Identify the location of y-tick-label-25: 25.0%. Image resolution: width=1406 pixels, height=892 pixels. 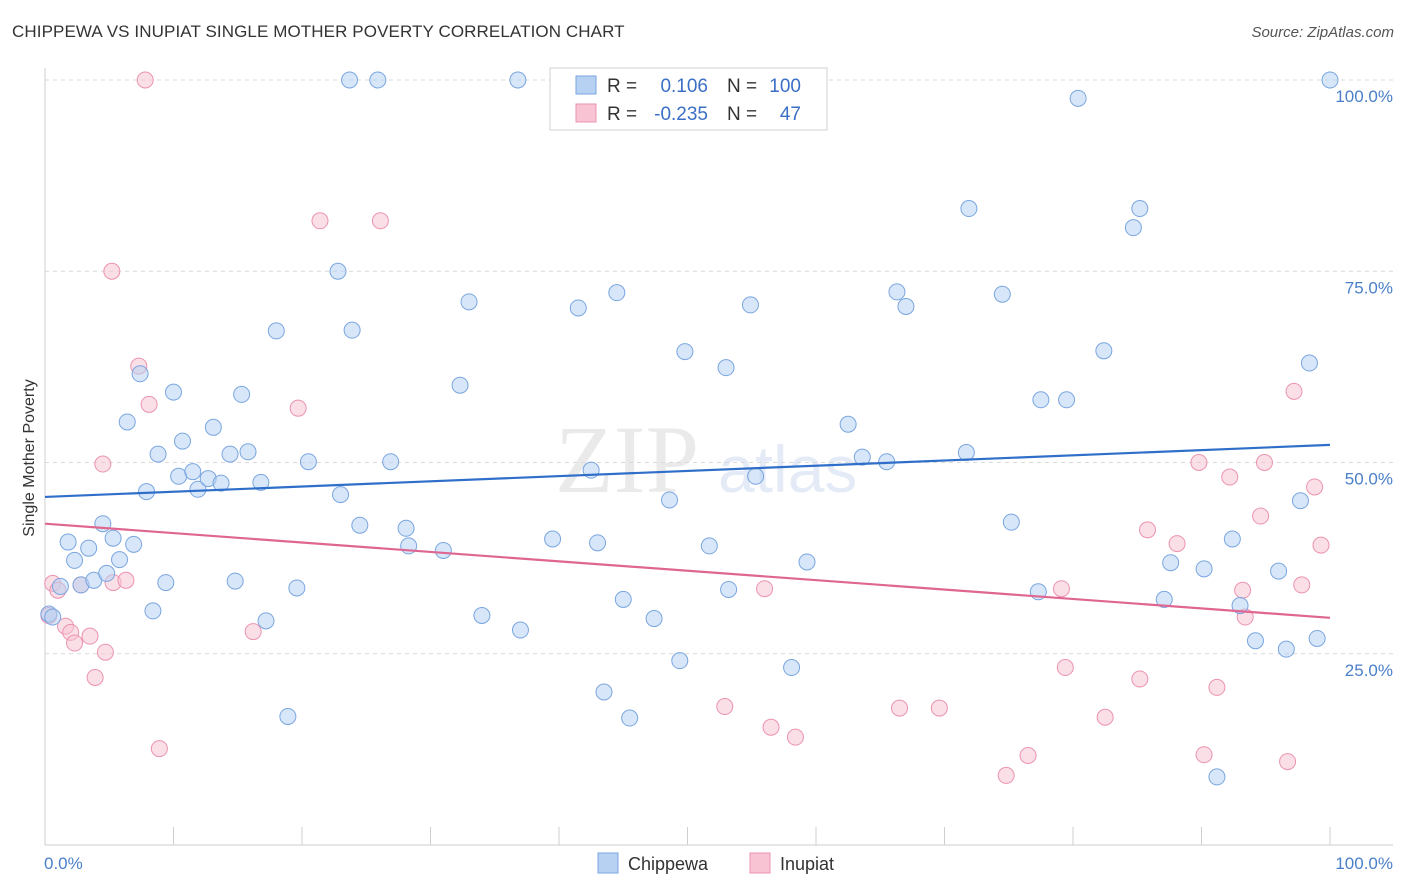
(1369, 670).